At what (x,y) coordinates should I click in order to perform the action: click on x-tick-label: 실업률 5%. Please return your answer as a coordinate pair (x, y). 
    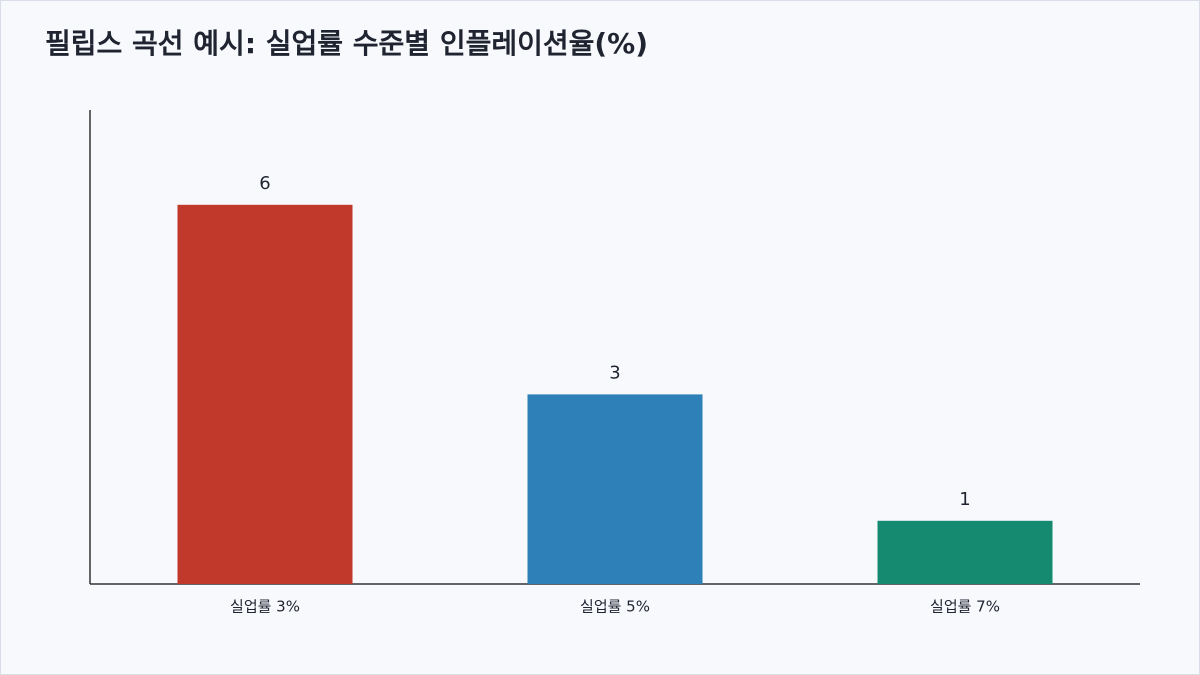
    Looking at the image, I should click on (615, 607).